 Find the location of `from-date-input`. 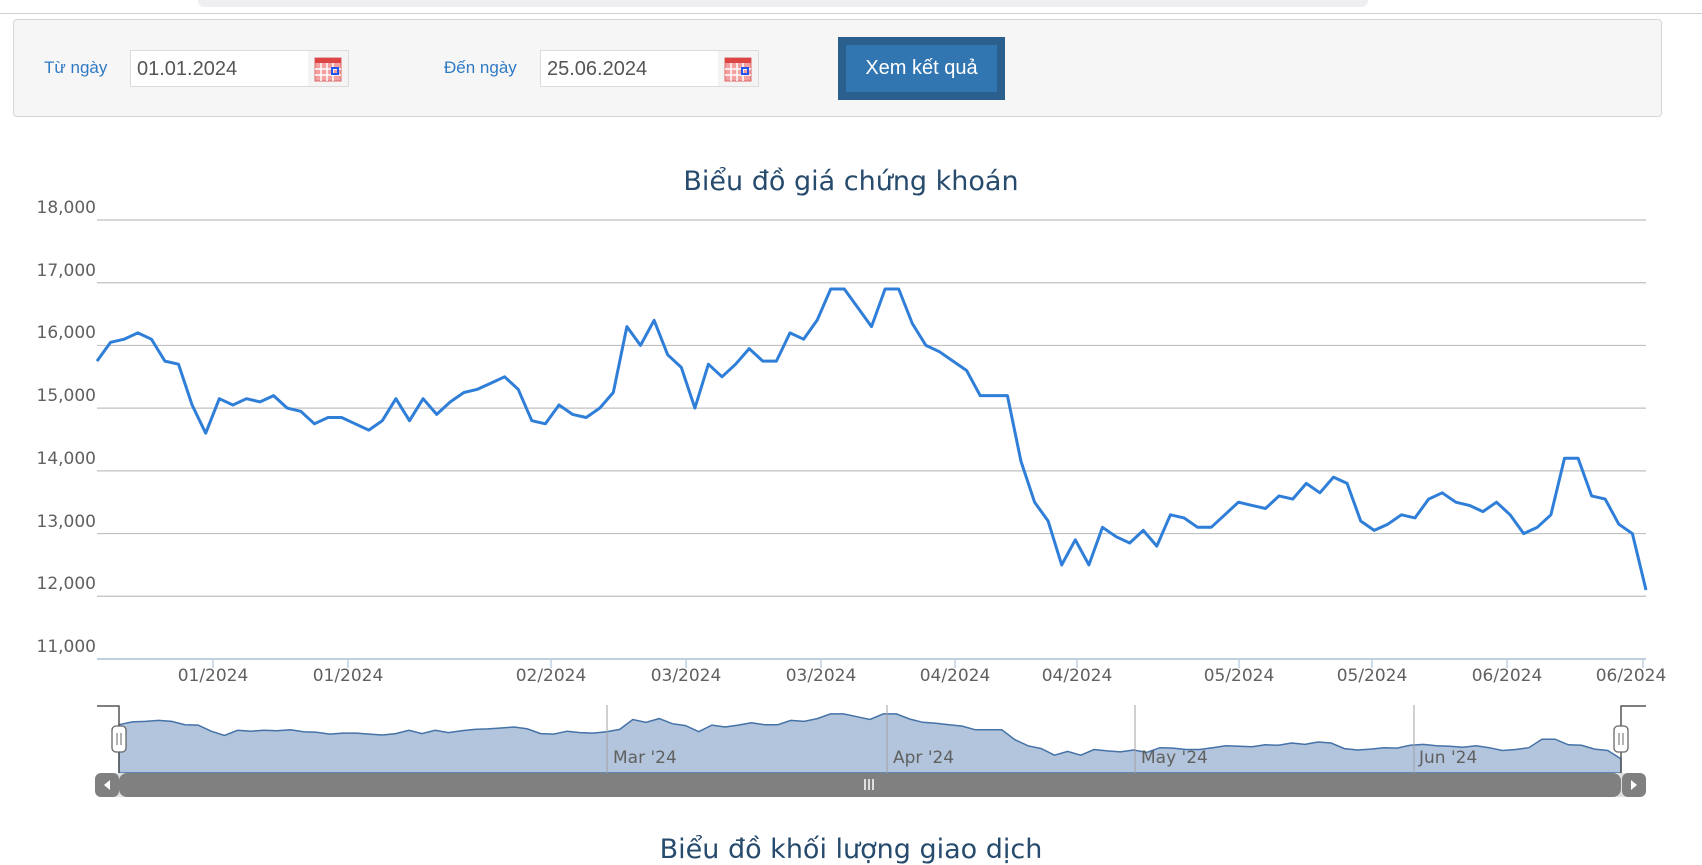

from-date-input is located at coordinates (217, 69).